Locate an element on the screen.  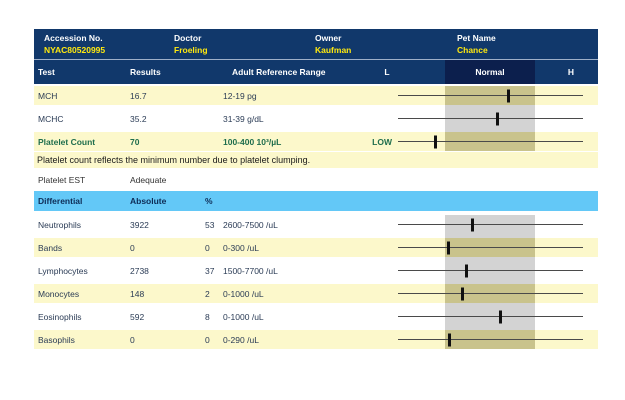
test-name: Eosinophils is located at coordinates (60, 316).